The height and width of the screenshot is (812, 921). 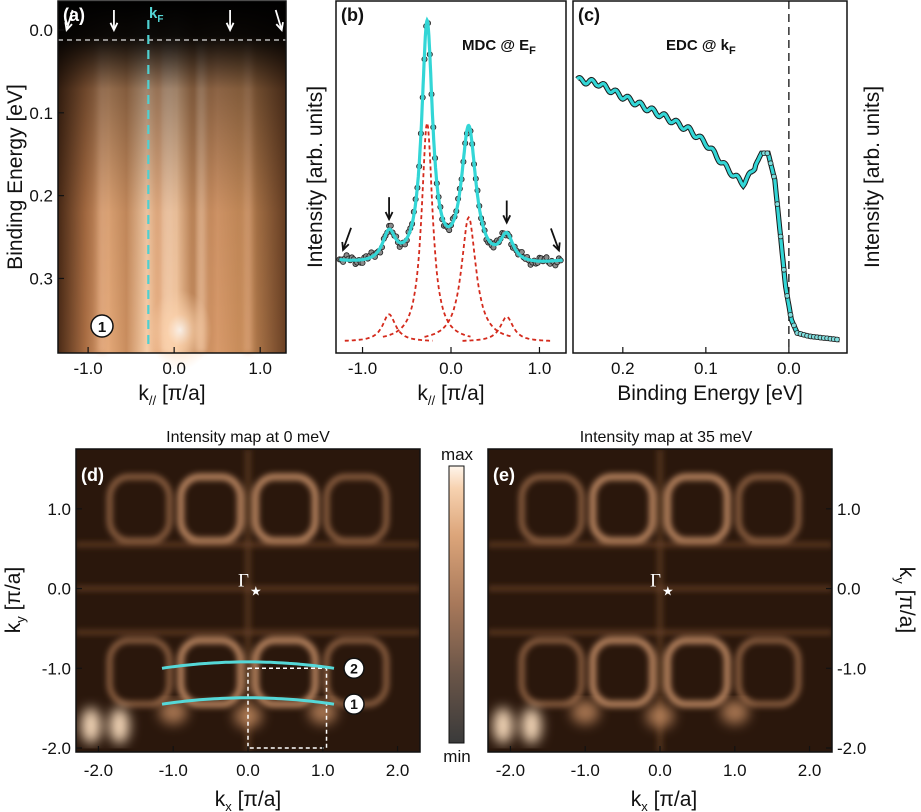 What do you see at coordinates (362, 368) in the screenshot?
I see `panel-b-xtick-label: -1.0` at bounding box center [362, 368].